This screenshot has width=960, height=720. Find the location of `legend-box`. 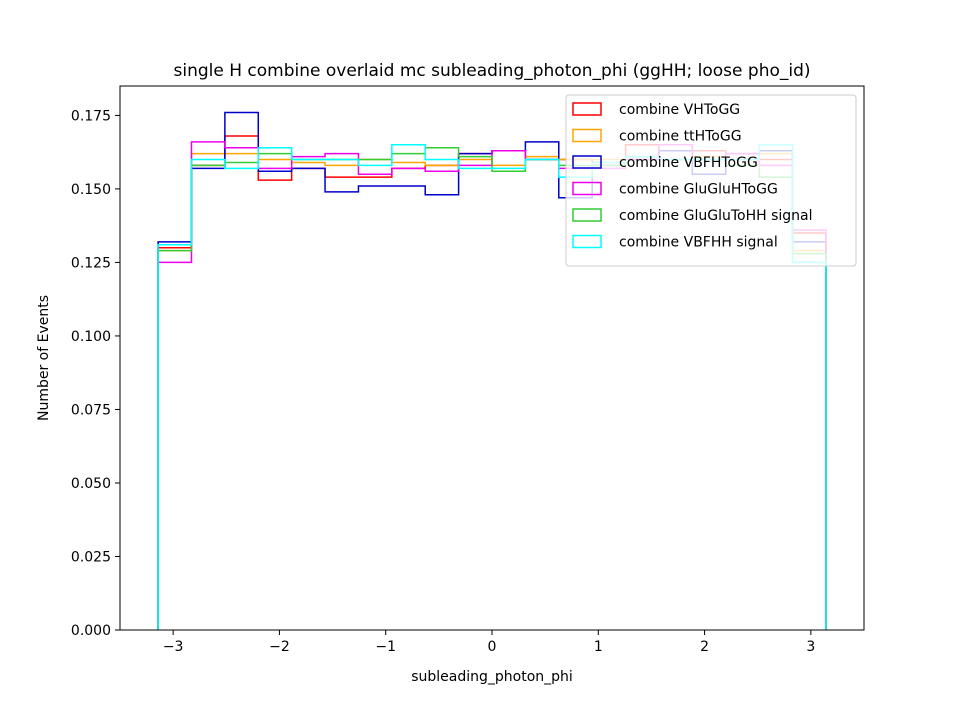

legend-box is located at coordinates (711, 180).